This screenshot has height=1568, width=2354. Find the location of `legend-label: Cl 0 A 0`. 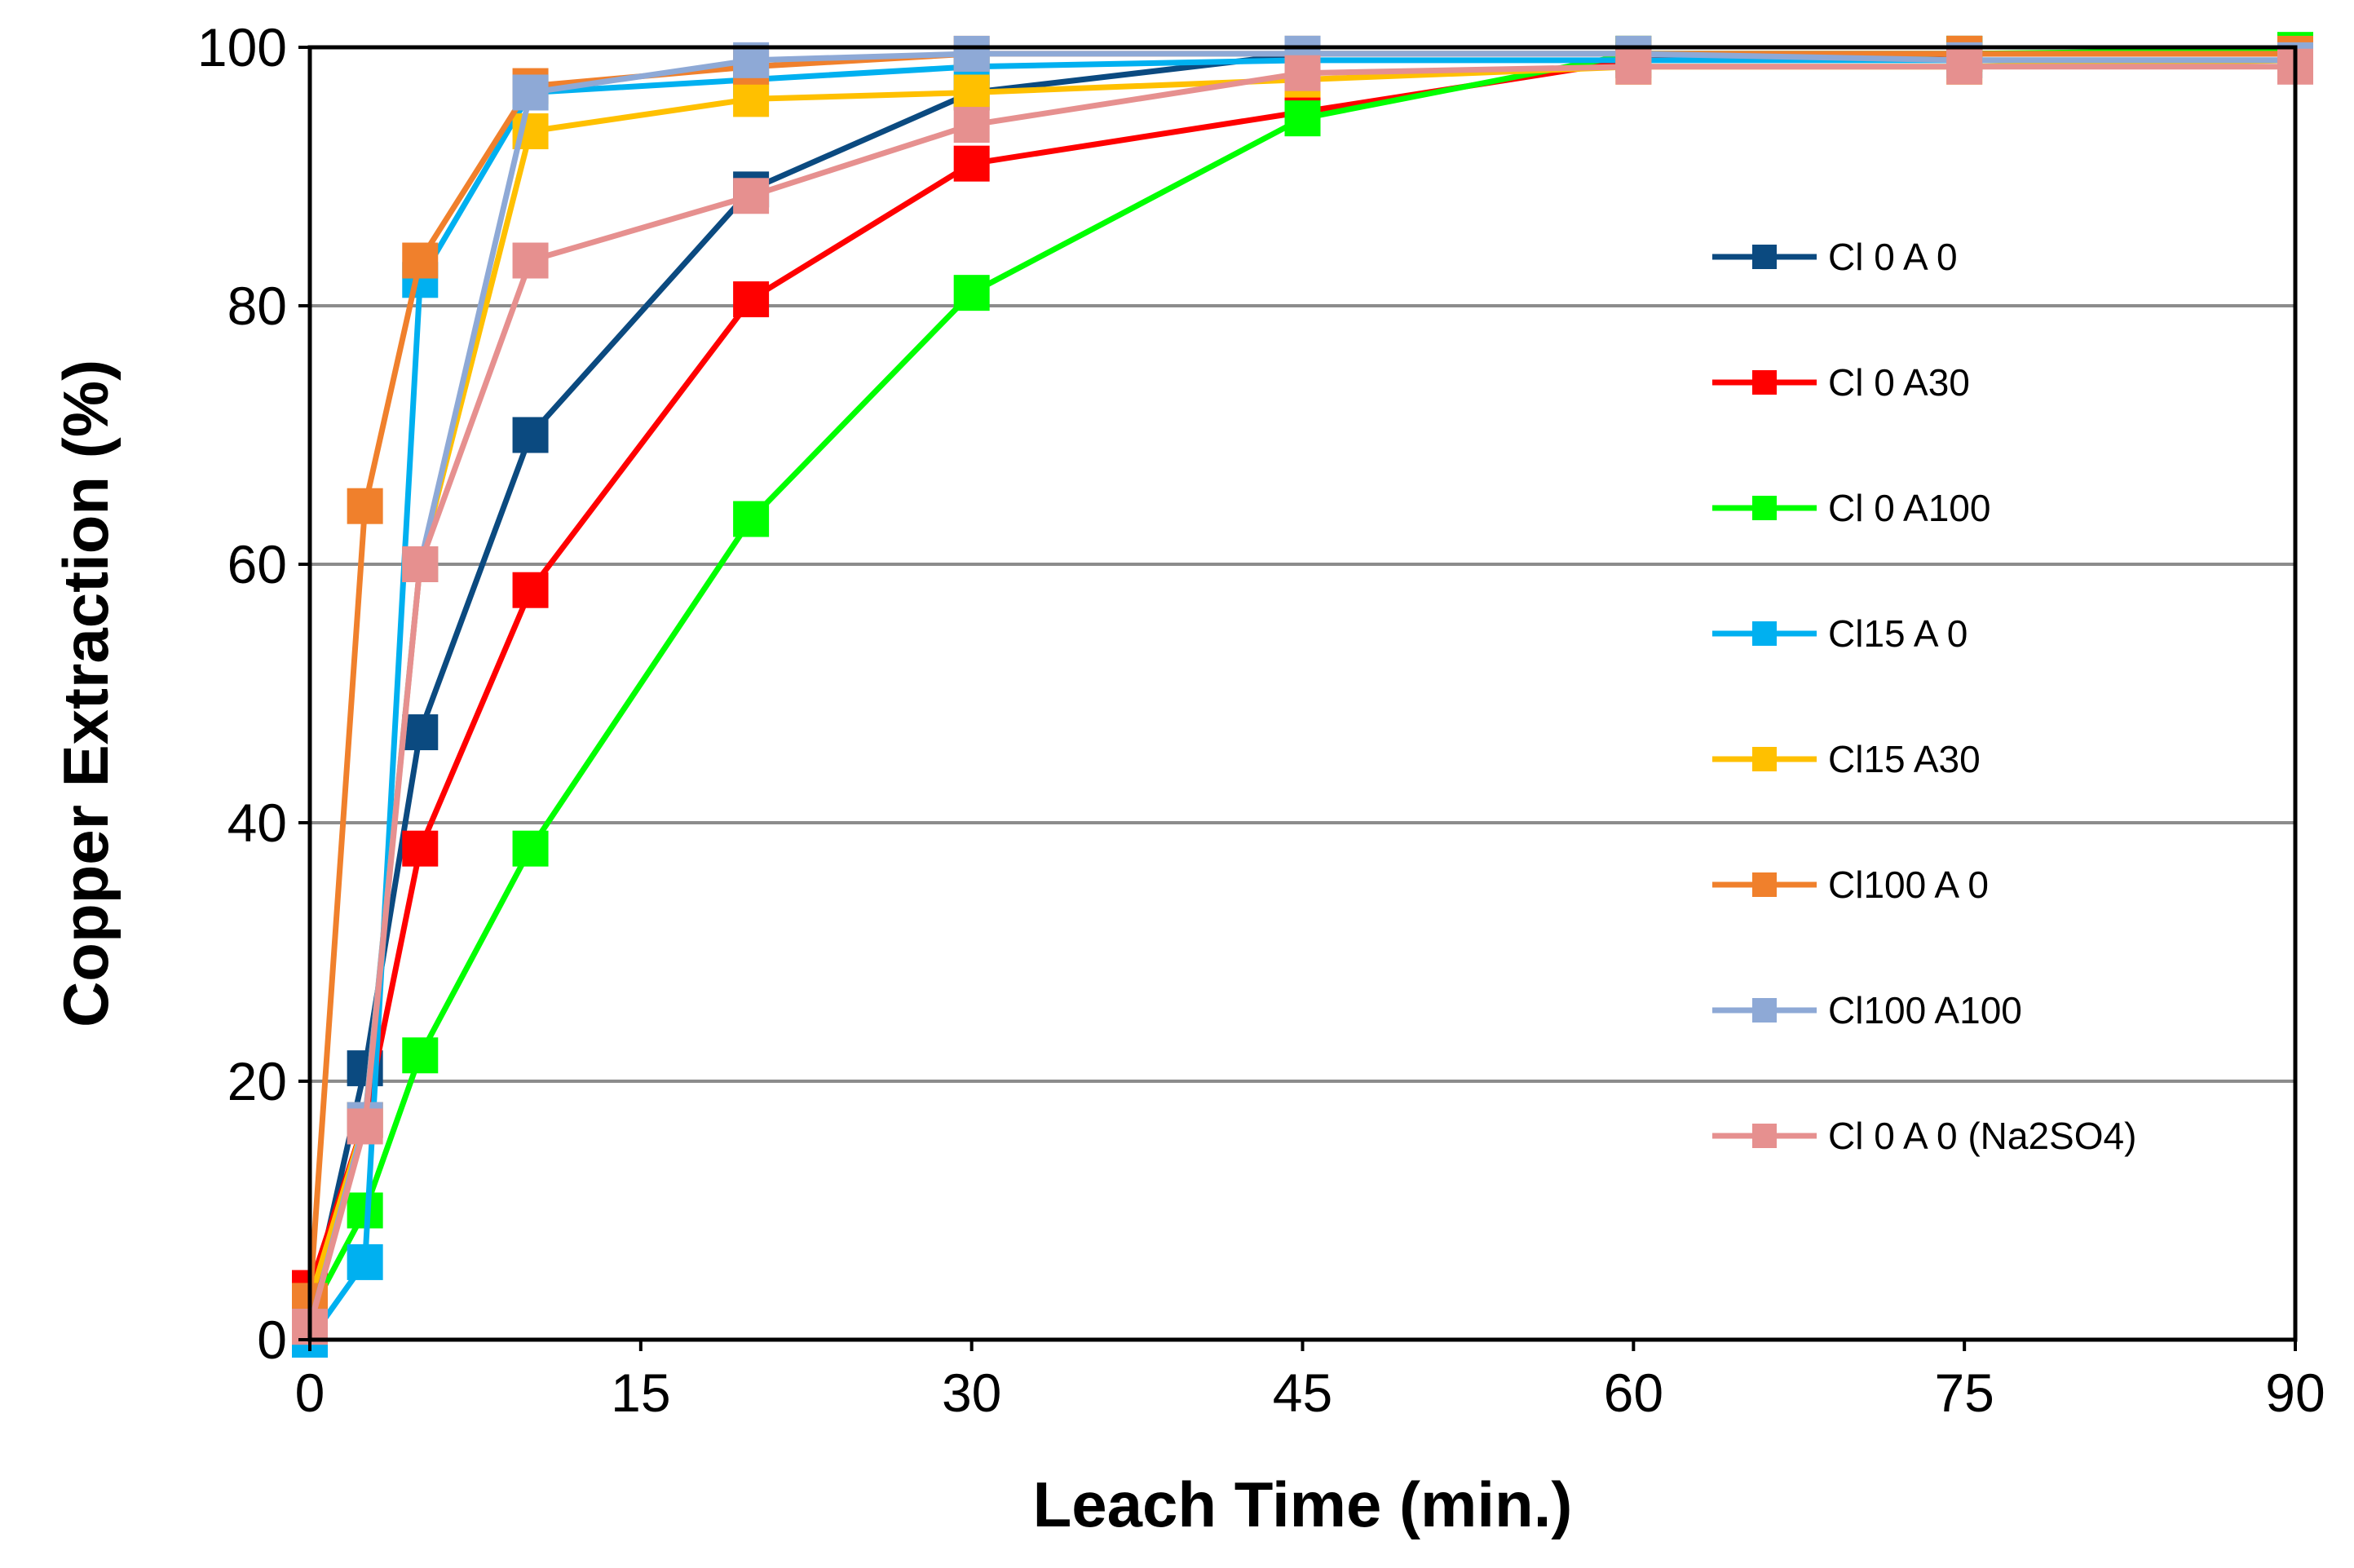

legend-label: Cl 0 A 0 is located at coordinates (1893, 257).